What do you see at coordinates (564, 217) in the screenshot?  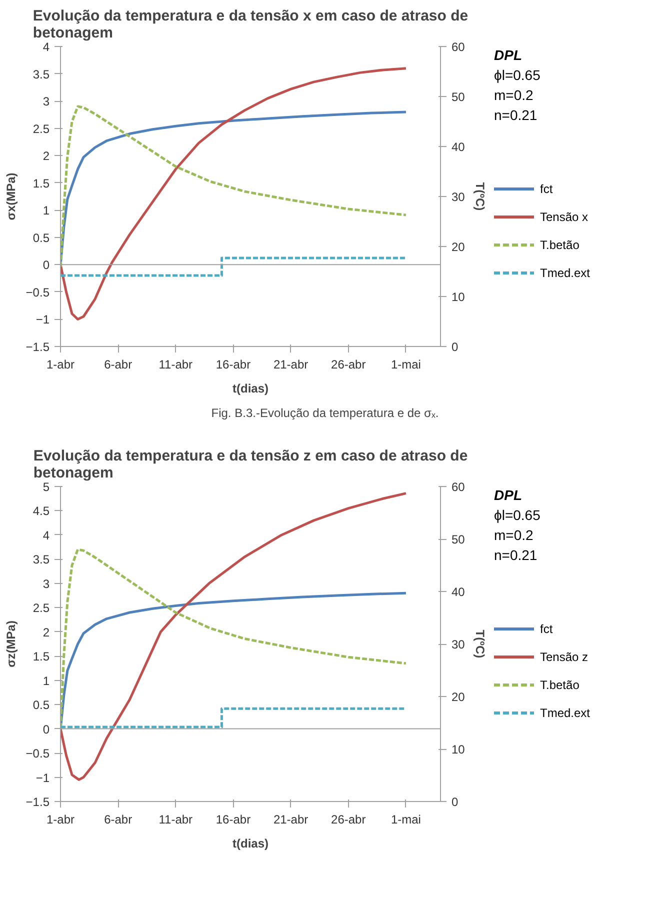 I see `legend-label: Tensão x` at bounding box center [564, 217].